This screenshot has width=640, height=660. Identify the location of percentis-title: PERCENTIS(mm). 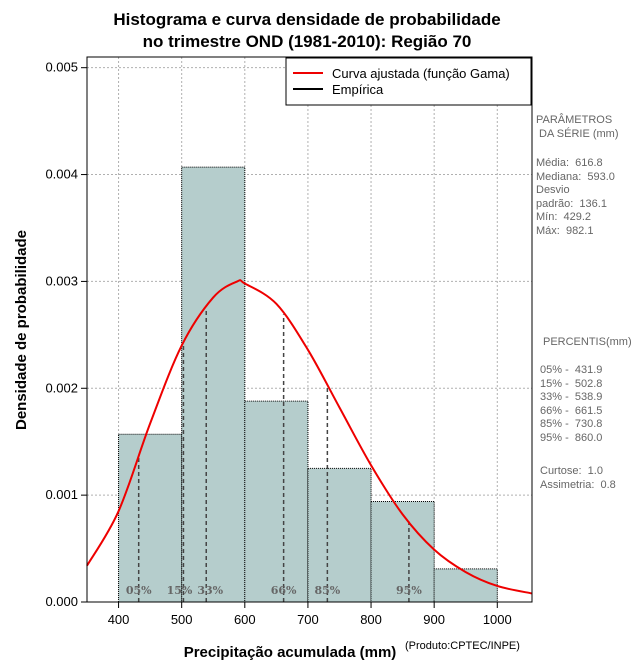
(587, 342).